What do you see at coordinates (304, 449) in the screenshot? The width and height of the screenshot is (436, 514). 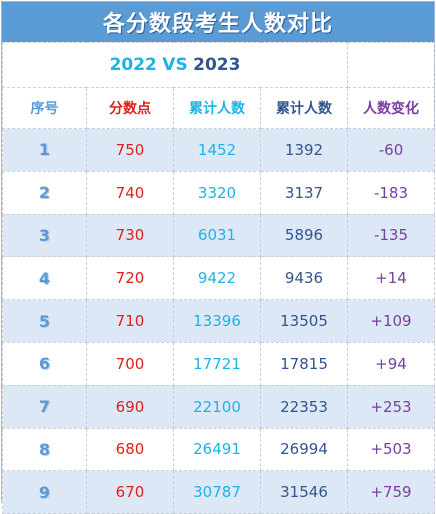 I see `row-cum-2023: 26994` at bounding box center [304, 449].